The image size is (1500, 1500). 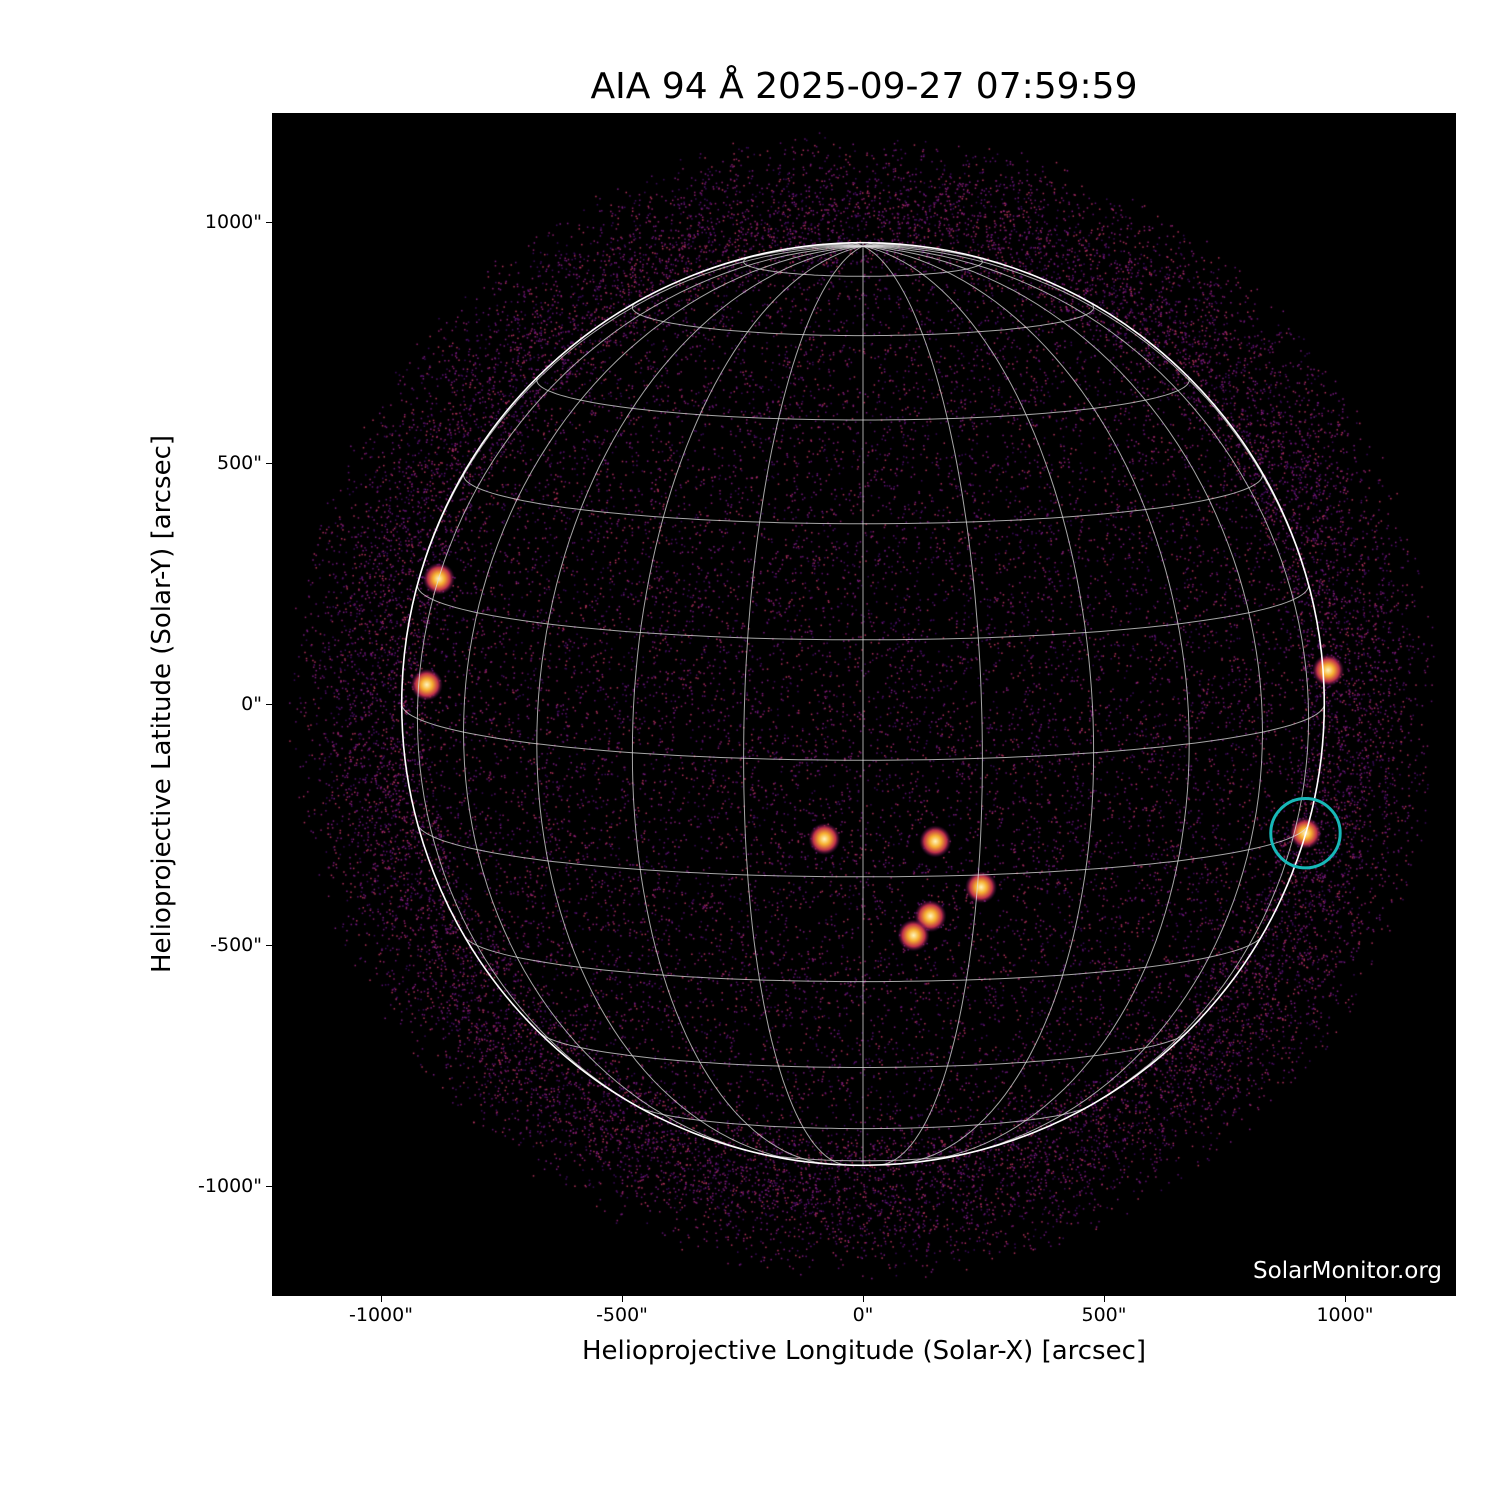 What do you see at coordinates (239, 463) in the screenshot?
I see `y-tick-label: 500"` at bounding box center [239, 463].